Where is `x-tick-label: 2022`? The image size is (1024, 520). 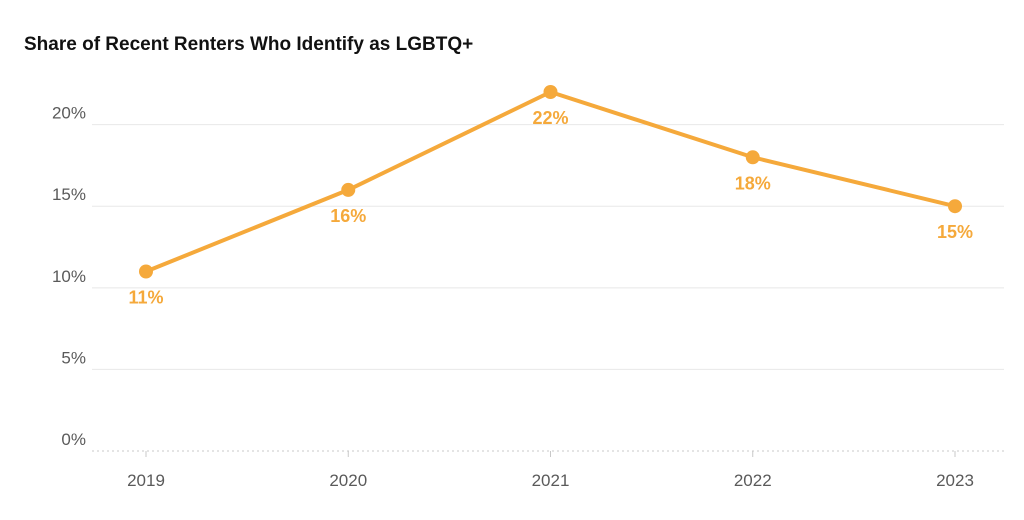 x-tick-label: 2022 is located at coordinates (753, 480).